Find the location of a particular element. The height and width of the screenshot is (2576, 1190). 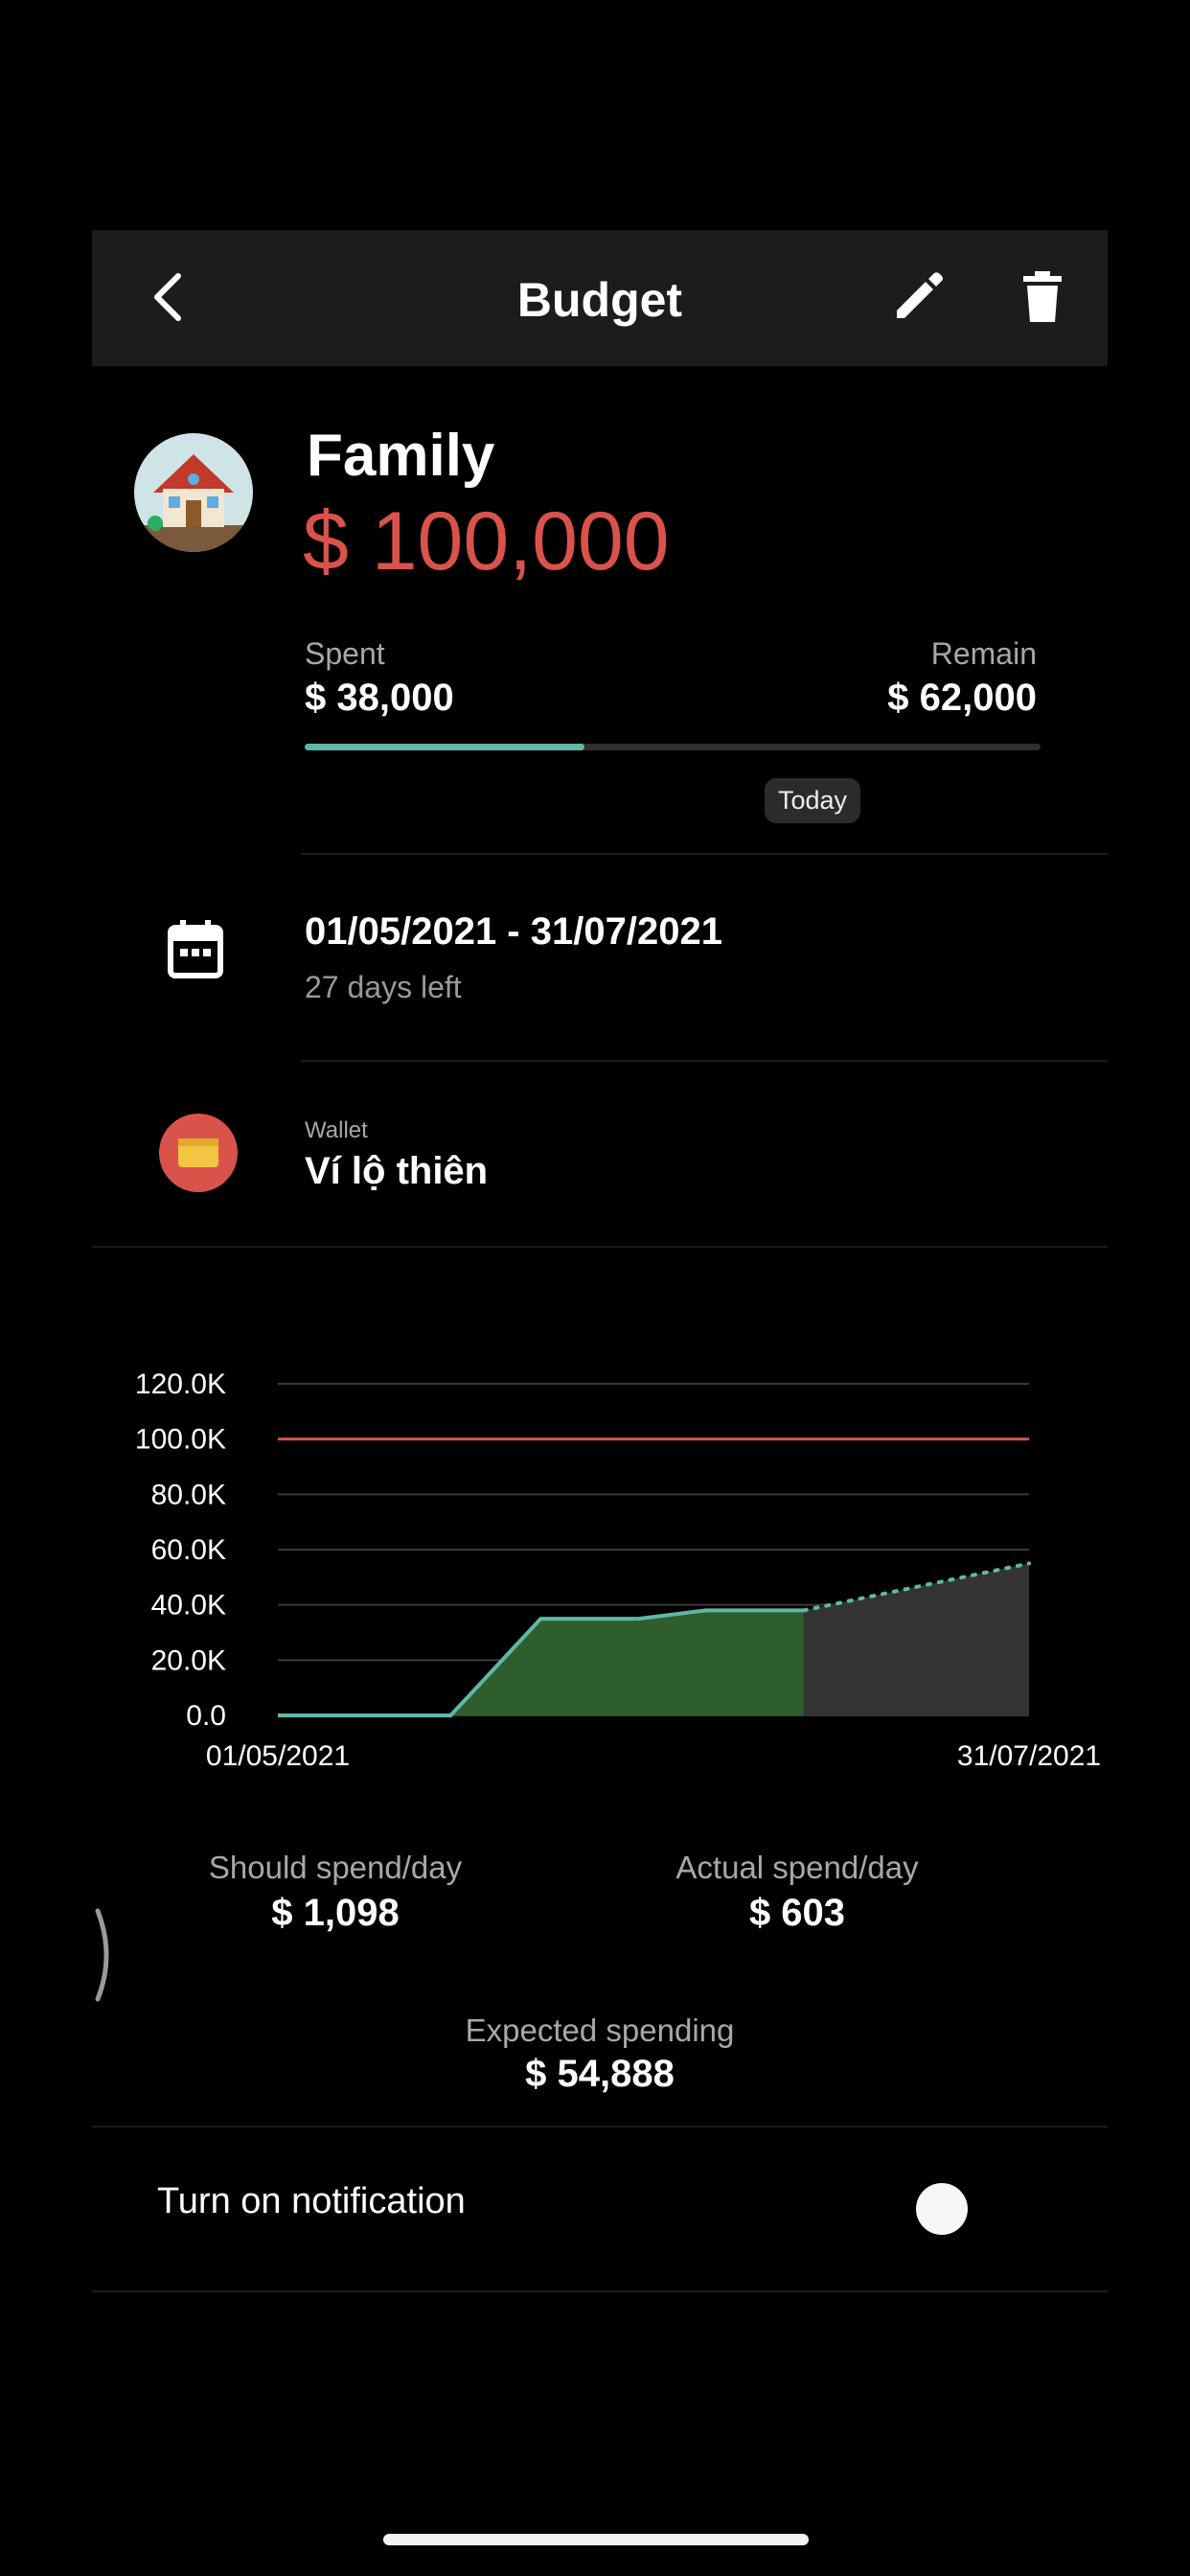

wallet-name: Ví lộ thiên is located at coordinates (397, 1171).